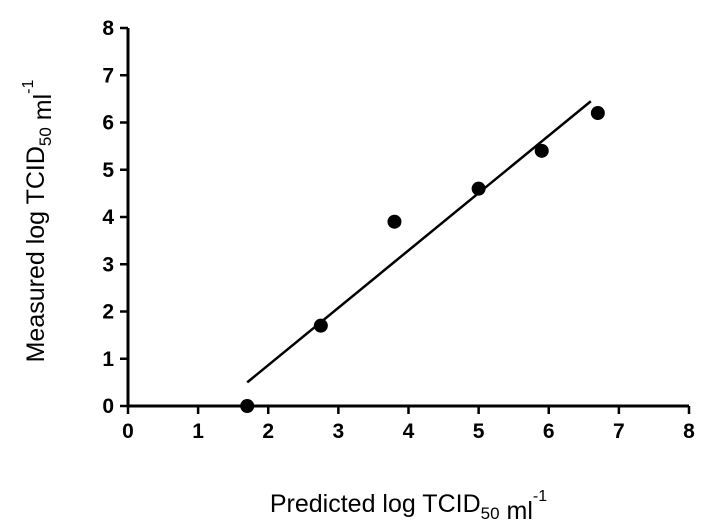  I want to click on x-tick-label: 4, so click(409, 431).